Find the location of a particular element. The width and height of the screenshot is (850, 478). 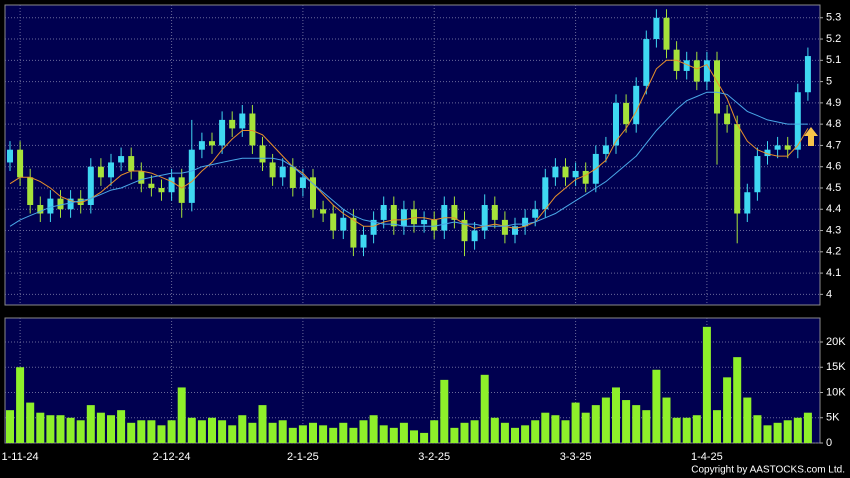

y-tick-label: 5K is located at coordinates (833, 418).